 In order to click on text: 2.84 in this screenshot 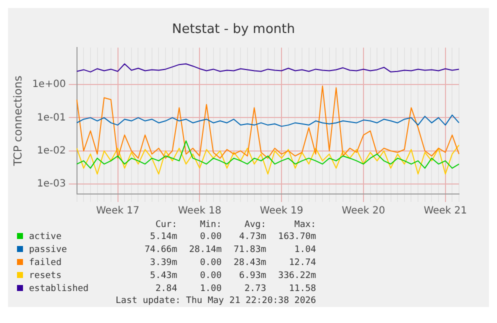, I will do `click(166, 289)`.